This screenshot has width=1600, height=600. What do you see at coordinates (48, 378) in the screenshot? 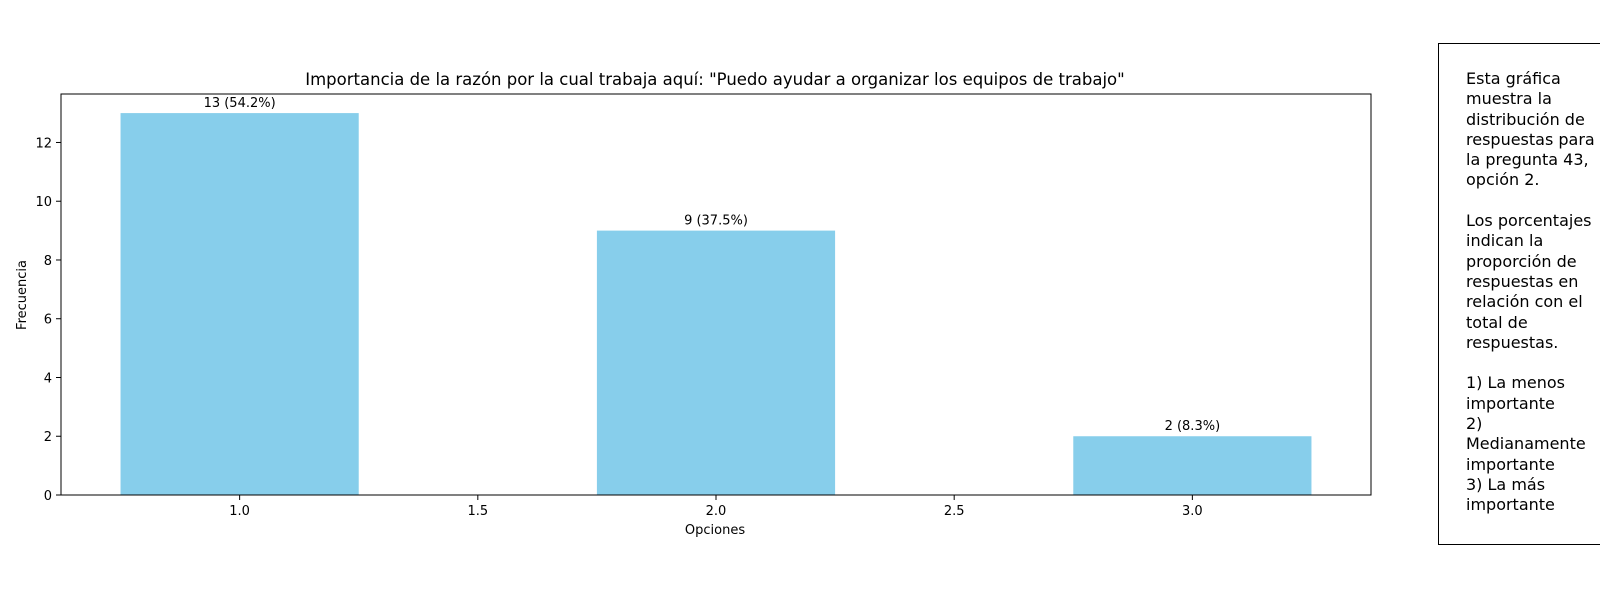
I see `y-tick-label: 4` at bounding box center [48, 378].